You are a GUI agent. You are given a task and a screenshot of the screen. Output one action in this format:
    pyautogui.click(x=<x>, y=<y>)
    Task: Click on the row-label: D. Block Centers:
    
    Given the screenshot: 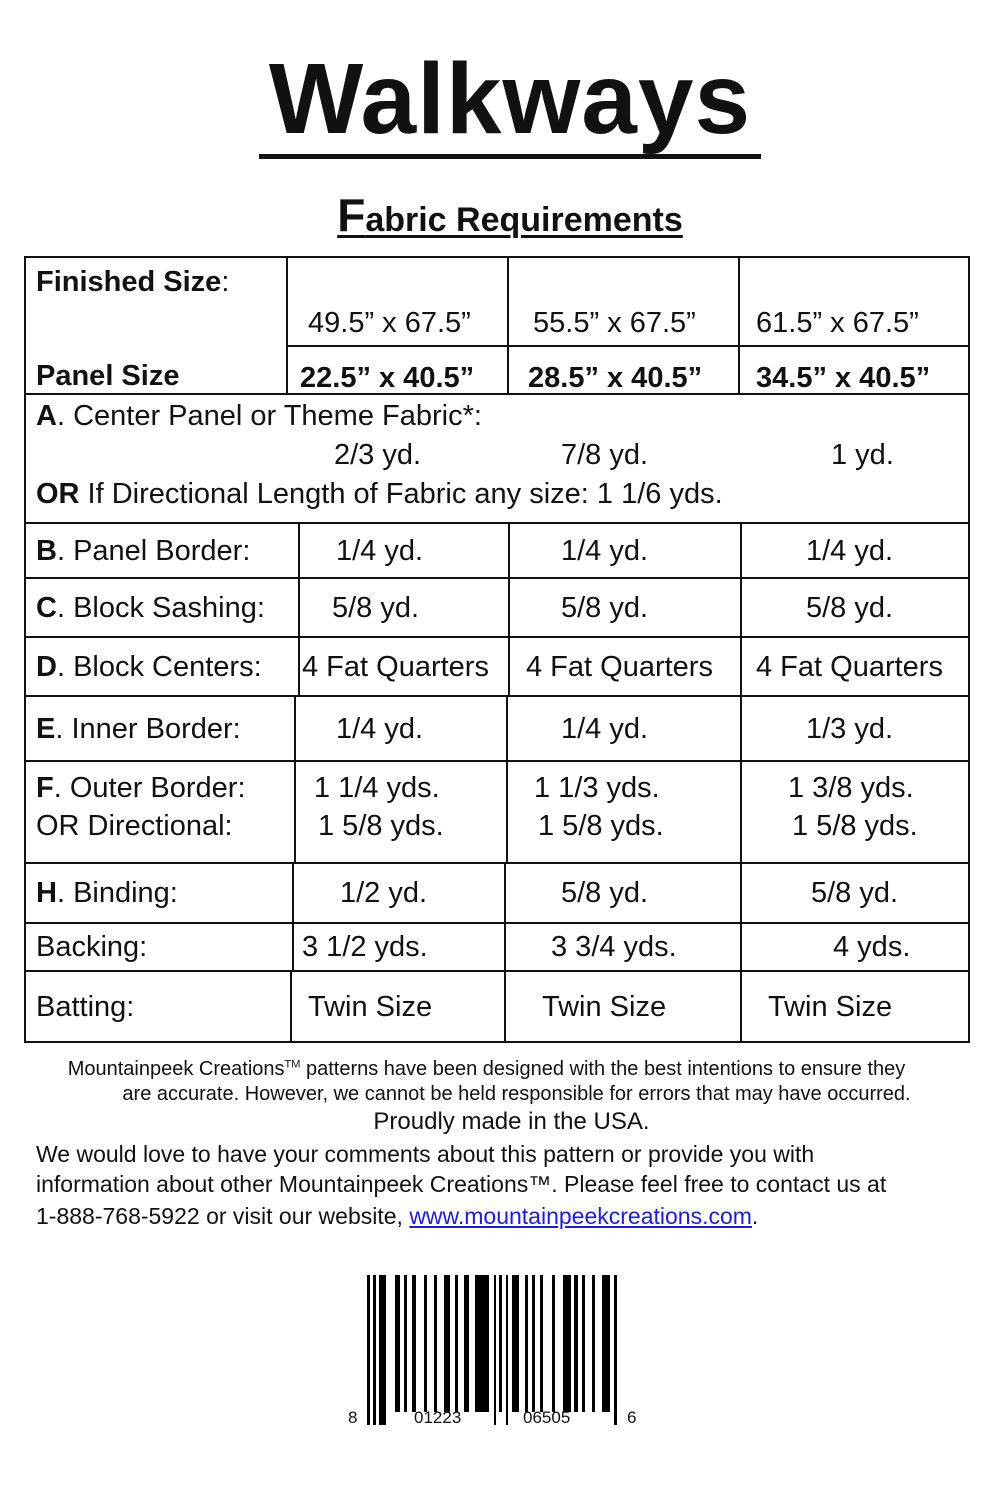 What is the action you would take?
    pyautogui.click(x=149, y=666)
    